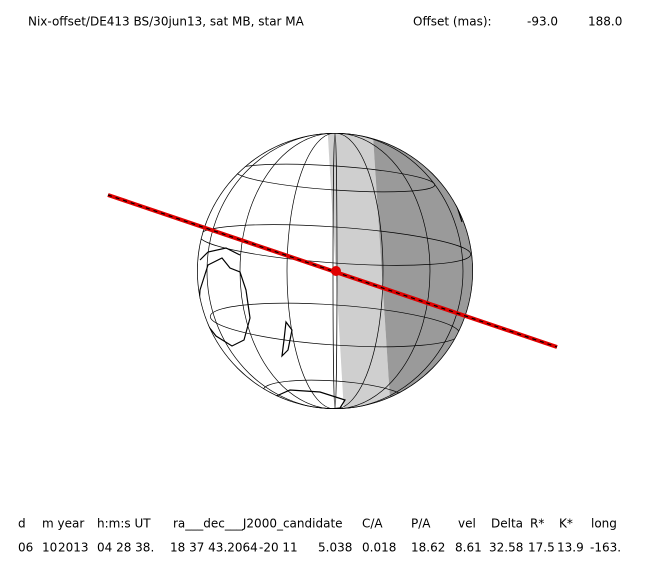  Describe the element at coordinates (63, 524) in the screenshot. I see `column-header: m year` at that location.